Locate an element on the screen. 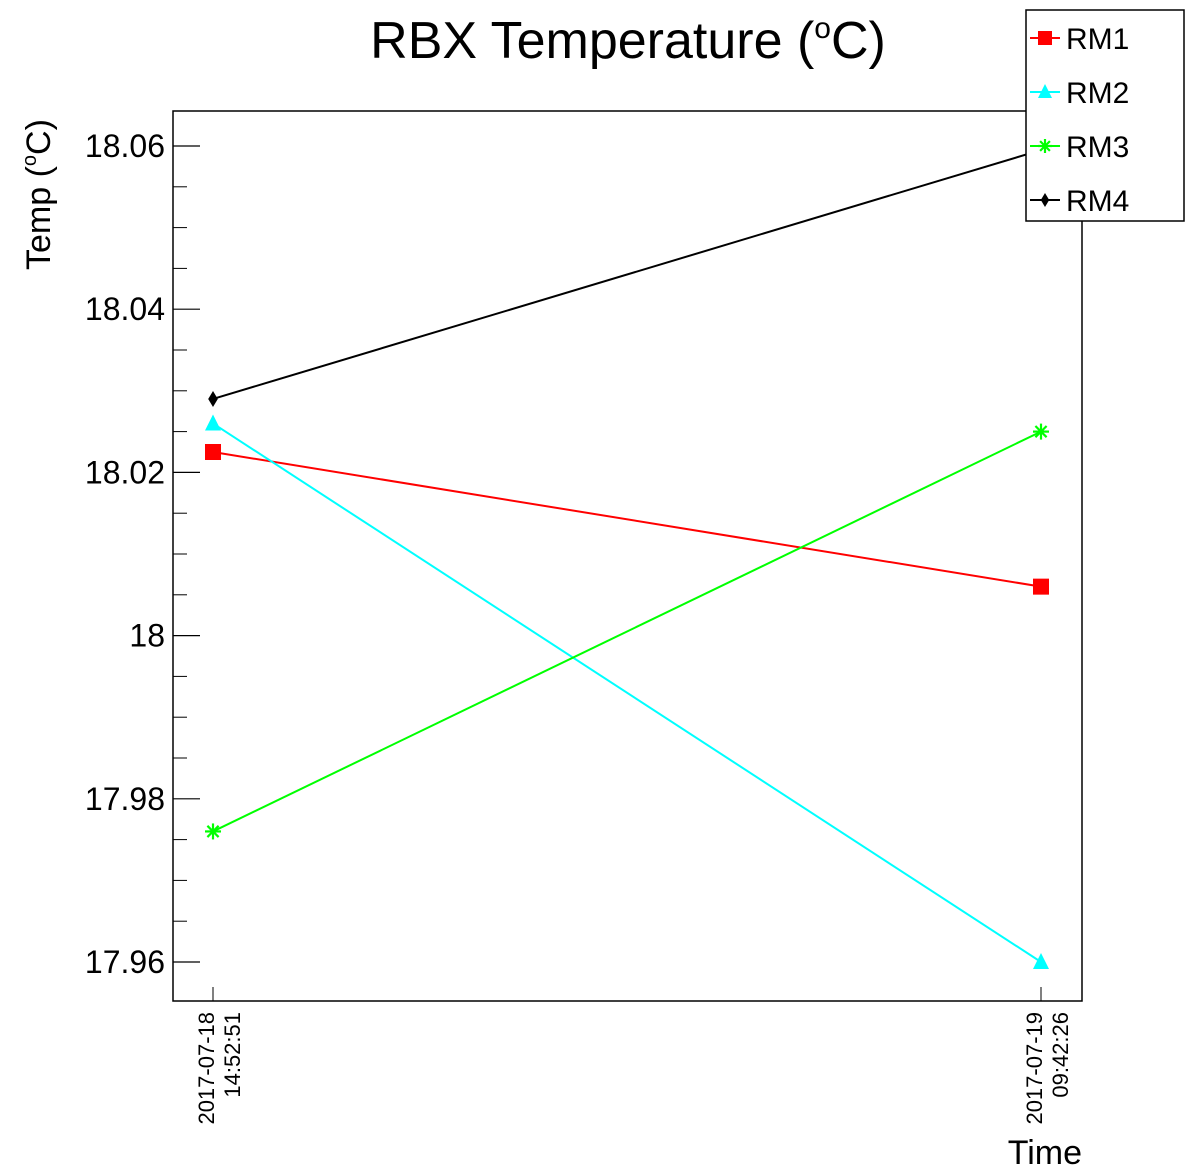  legend-box is located at coordinates (1105, 115).